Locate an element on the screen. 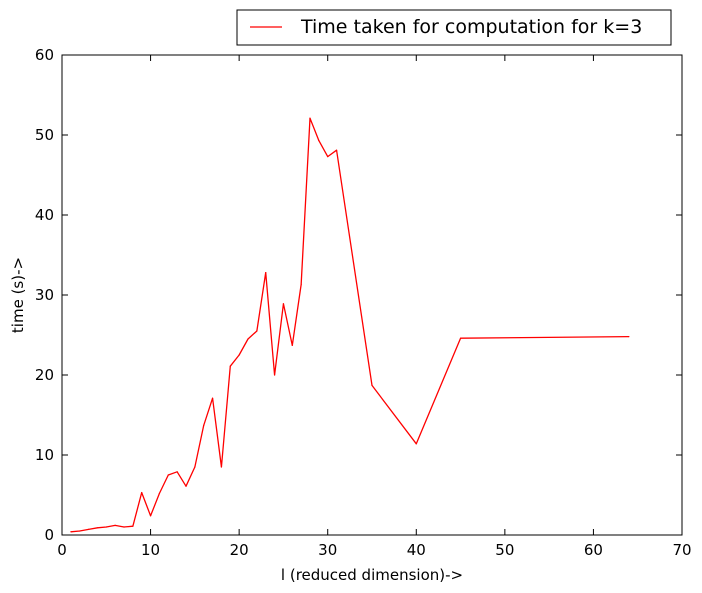  x-axis-label: l (reduced dimension)-> is located at coordinates (372, 575).